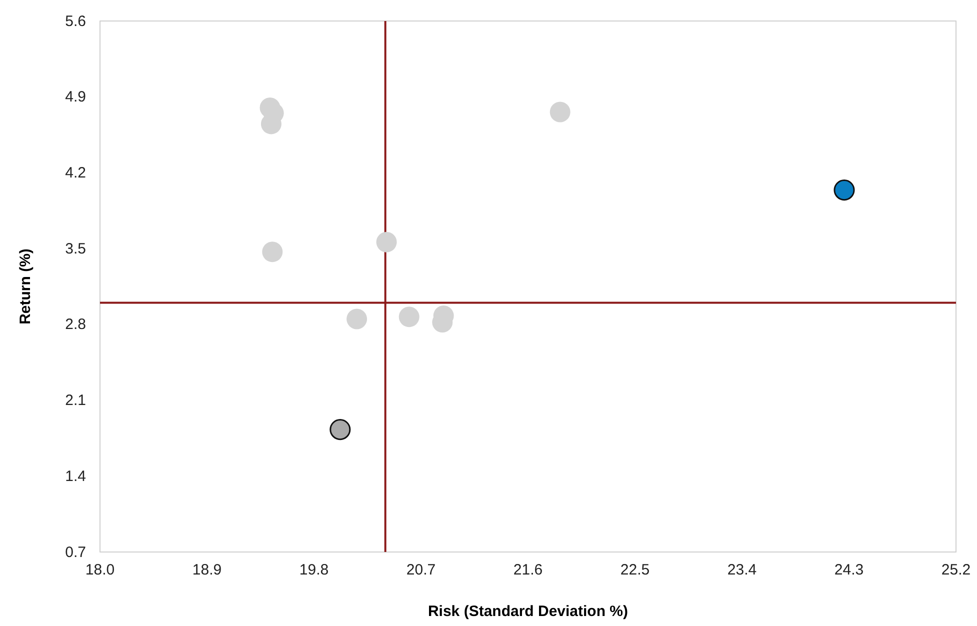  Describe the element at coordinates (75, 401) in the screenshot. I see `y-tick-label: 2.1` at that location.